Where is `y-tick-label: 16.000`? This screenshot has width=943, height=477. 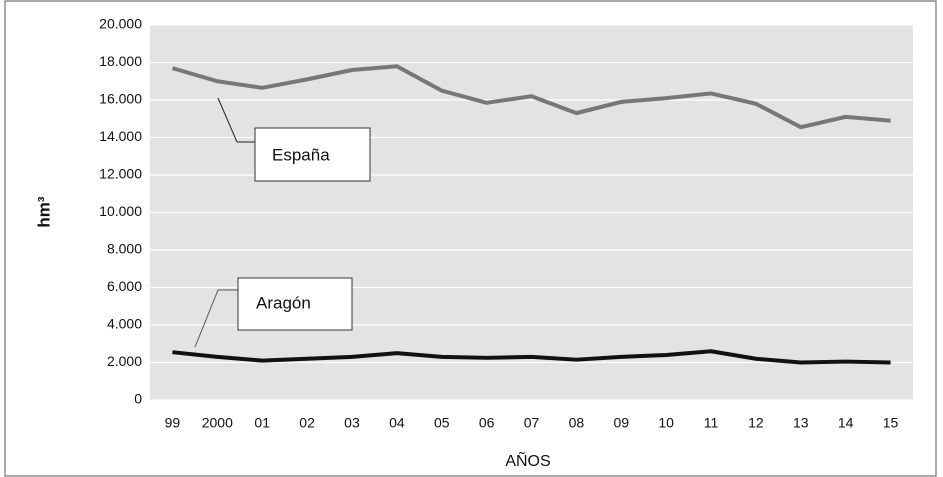 y-tick-label: 16.000 is located at coordinates (120, 99).